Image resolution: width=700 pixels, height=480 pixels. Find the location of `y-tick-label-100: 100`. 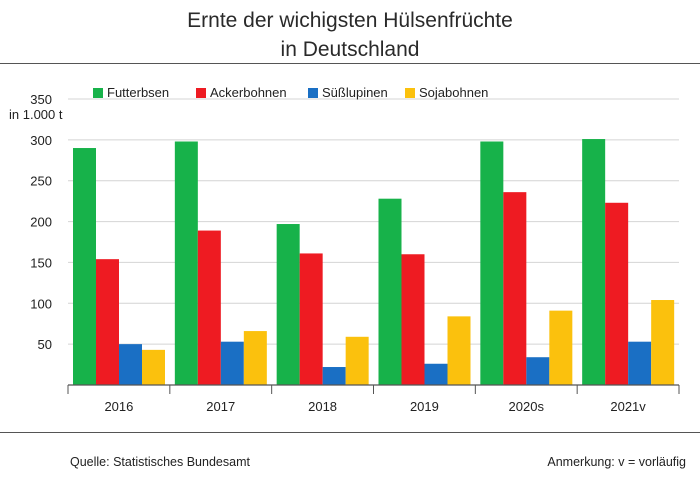

y-tick-label-100: 100 is located at coordinates (41, 303).